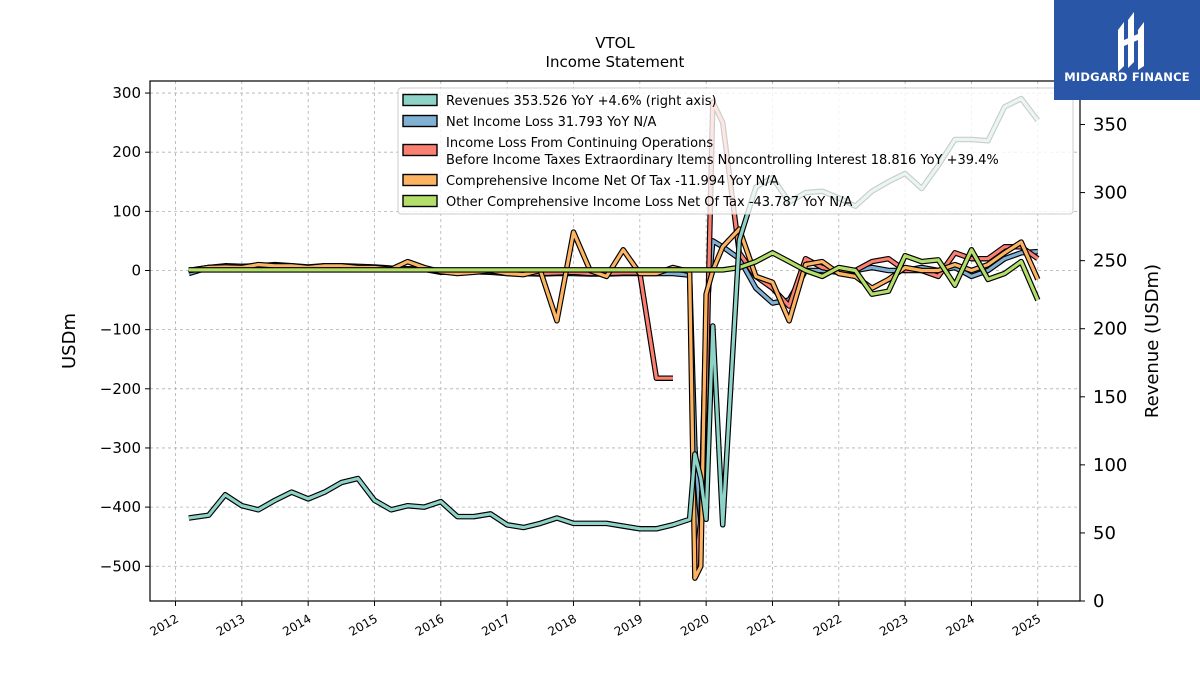 This screenshot has height=675, width=1200. I want to click on y-right-tick-label: 200, so click(1110, 329).